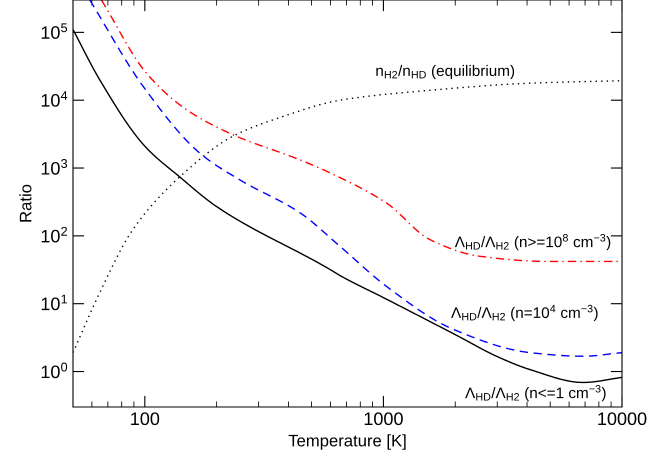 Image resolution: width=666 pixels, height=460 pixels. What do you see at coordinates (383, 419) in the screenshot?
I see `x-tick-label: 1000` at bounding box center [383, 419].